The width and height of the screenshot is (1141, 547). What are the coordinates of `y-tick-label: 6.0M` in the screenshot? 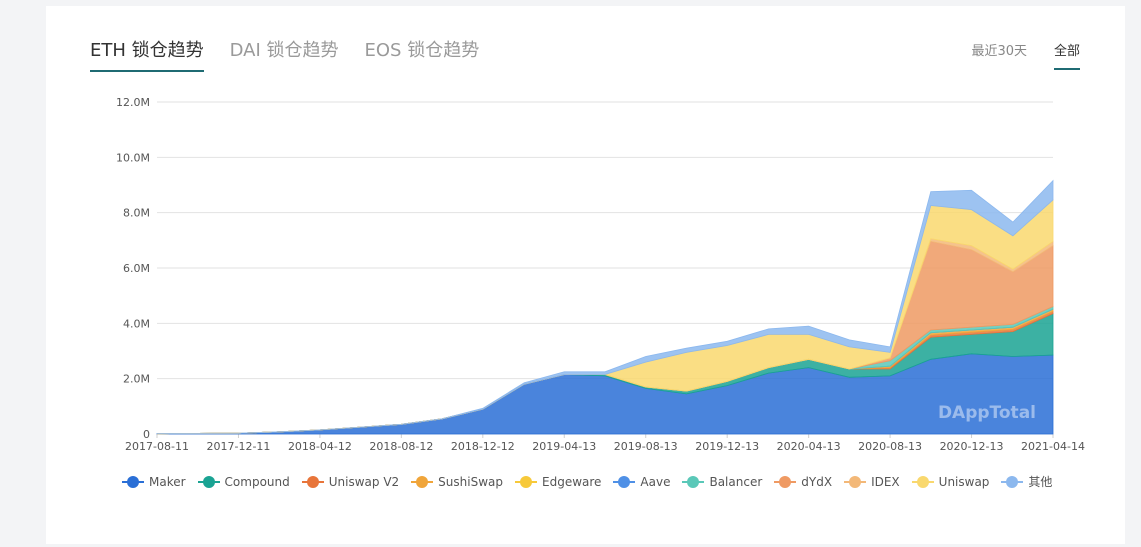 It's located at (136, 268).